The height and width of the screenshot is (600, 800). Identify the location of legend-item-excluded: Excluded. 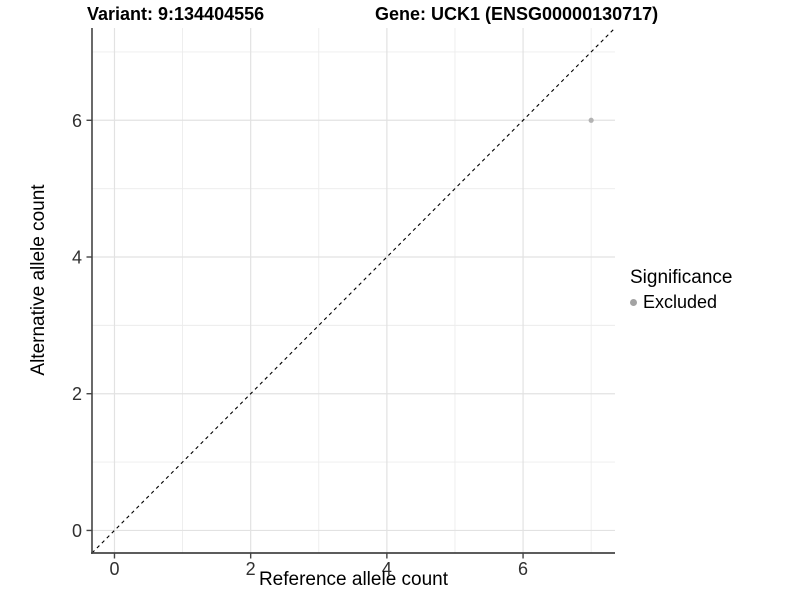
(681, 302).